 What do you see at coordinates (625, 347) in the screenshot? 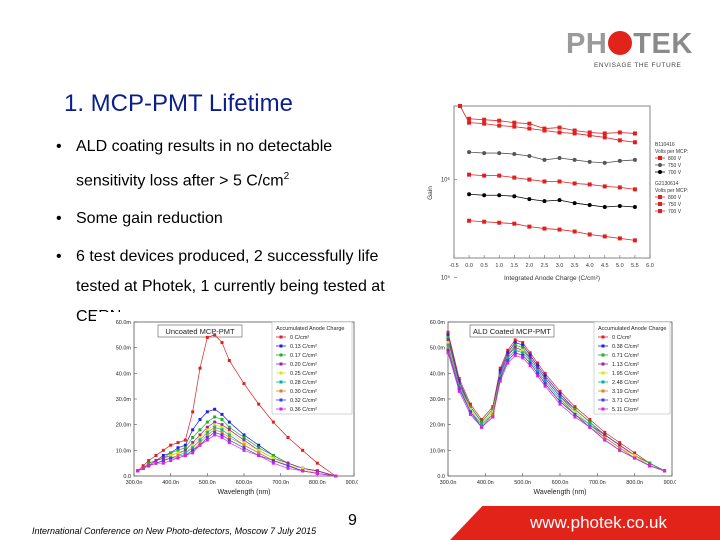
I see `legend-label: 0.38 C/cm²` at bounding box center [625, 347].